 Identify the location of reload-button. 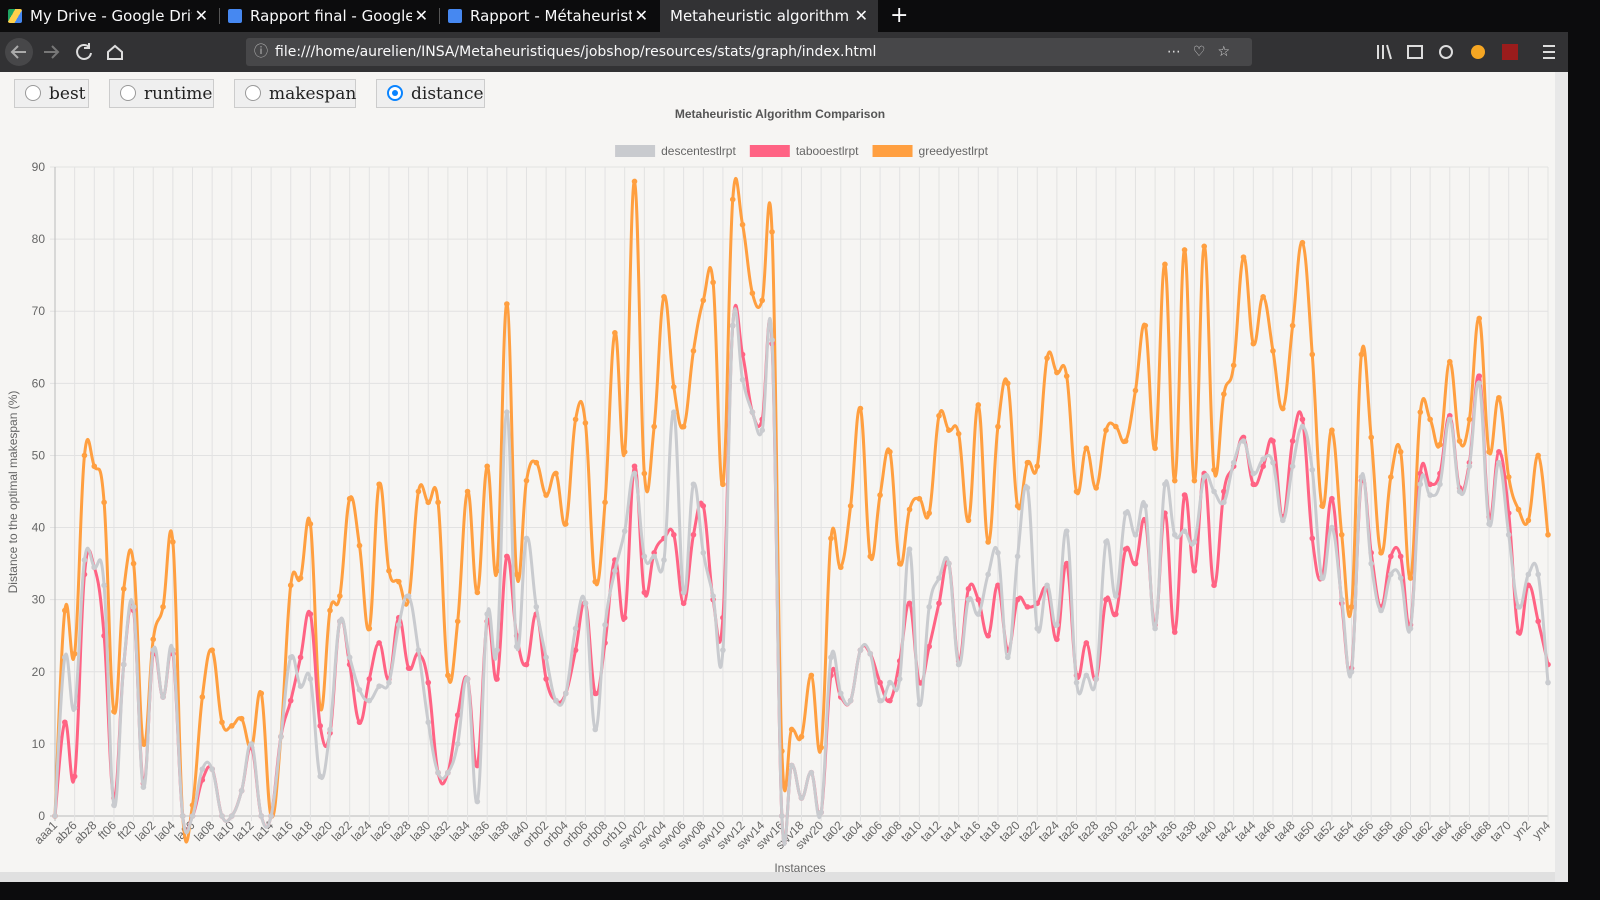
(84, 51).